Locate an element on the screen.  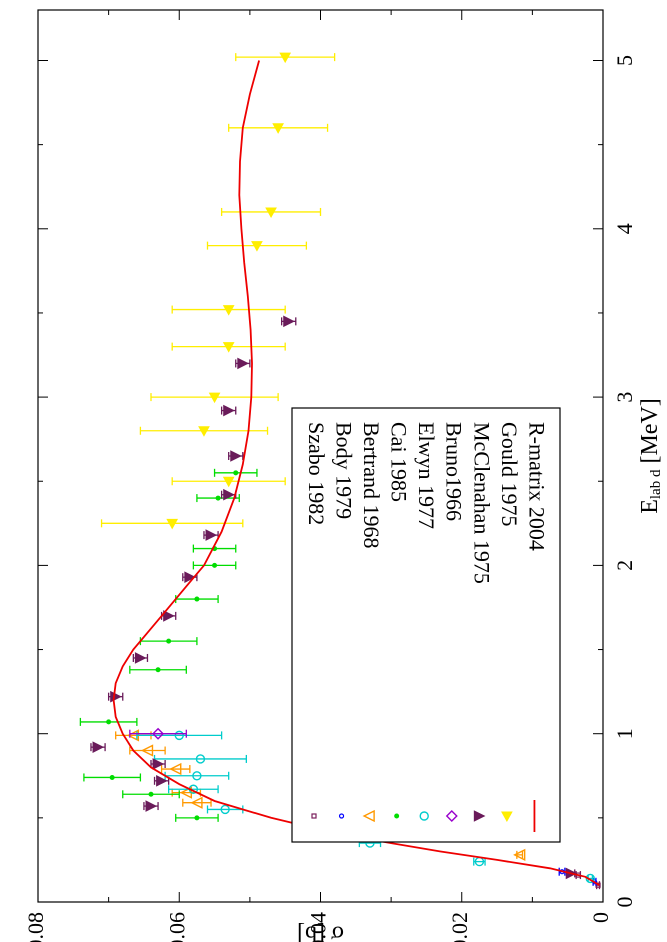
x-axis-label-main: E is located at coordinates (650, 506).